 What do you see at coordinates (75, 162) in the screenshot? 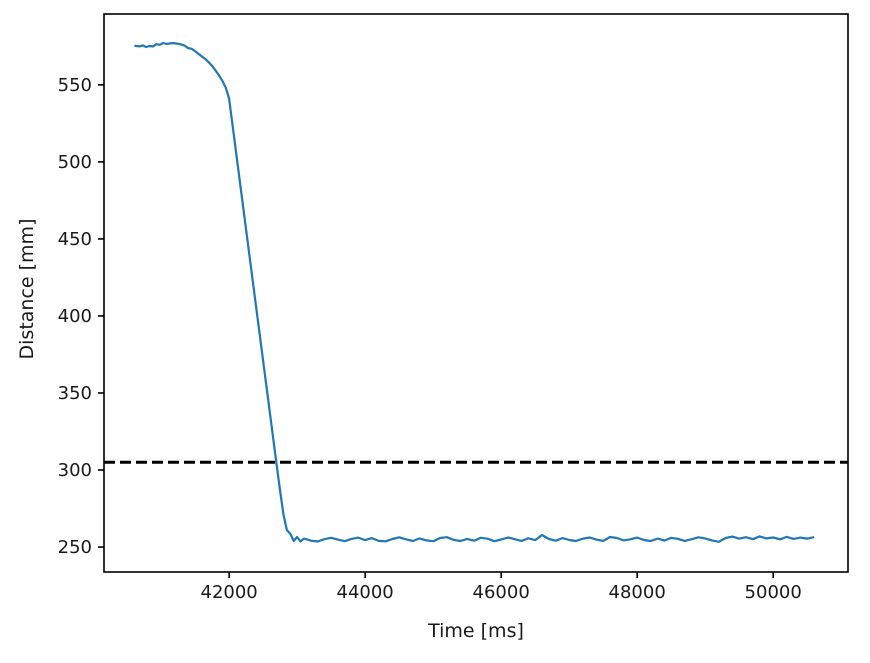
I see `y-tick-label: 500` at bounding box center [75, 162].